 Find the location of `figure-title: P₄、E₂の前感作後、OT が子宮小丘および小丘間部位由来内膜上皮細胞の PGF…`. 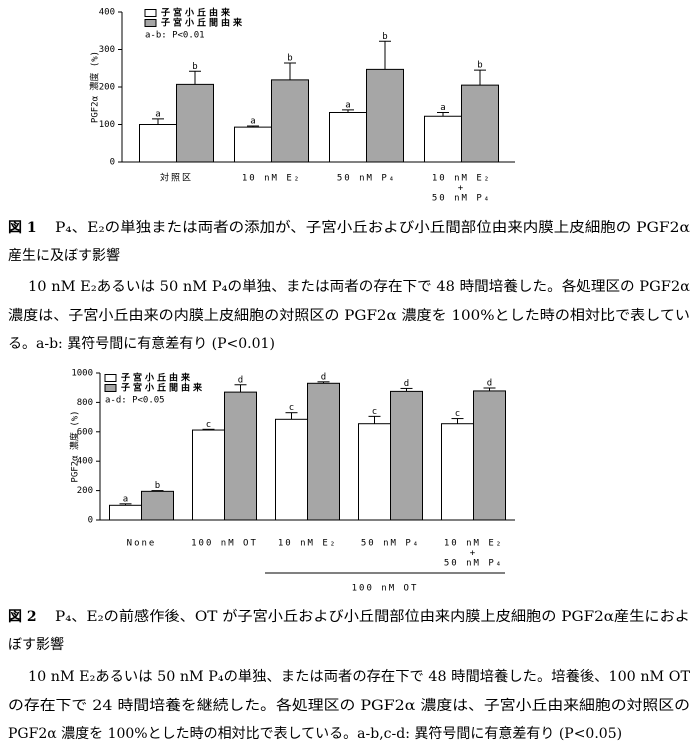

figure-title: P₄、E₂の前感作後、OT が子宮小丘および小丘間部位由来内膜上皮細胞の PGF… is located at coordinates (372, 616).